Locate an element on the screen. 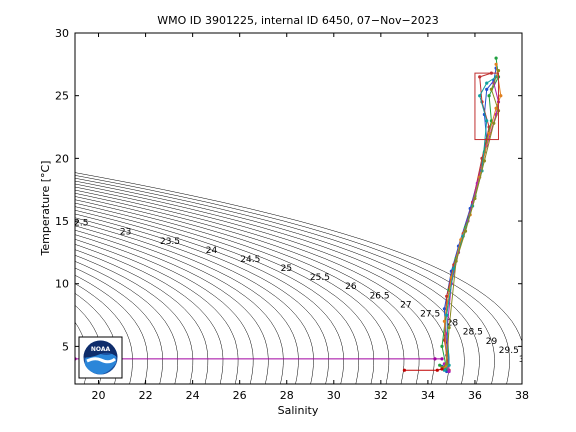 The image size is (576, 432). x-tick-label: 30 is located at coordinates (334, 395).